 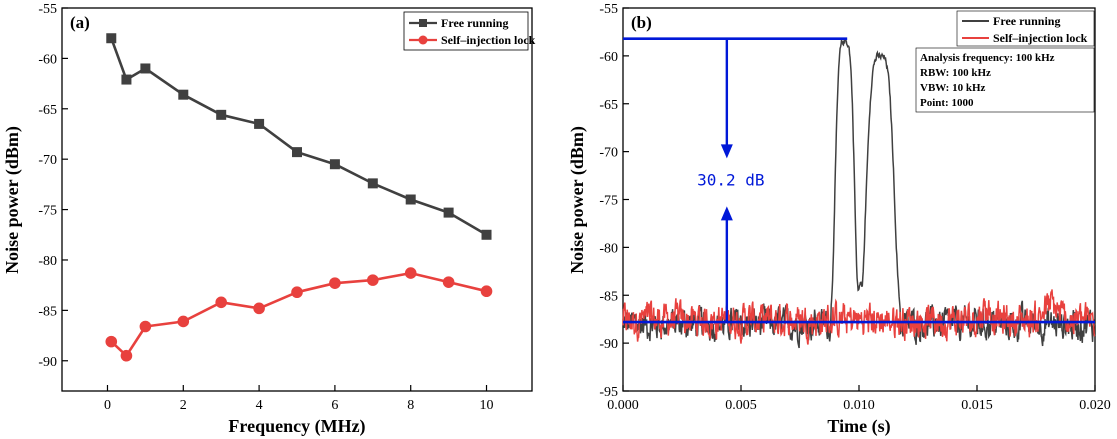 I want to click on x-tick-label-b: 0.015, so click(x=977, y=405).